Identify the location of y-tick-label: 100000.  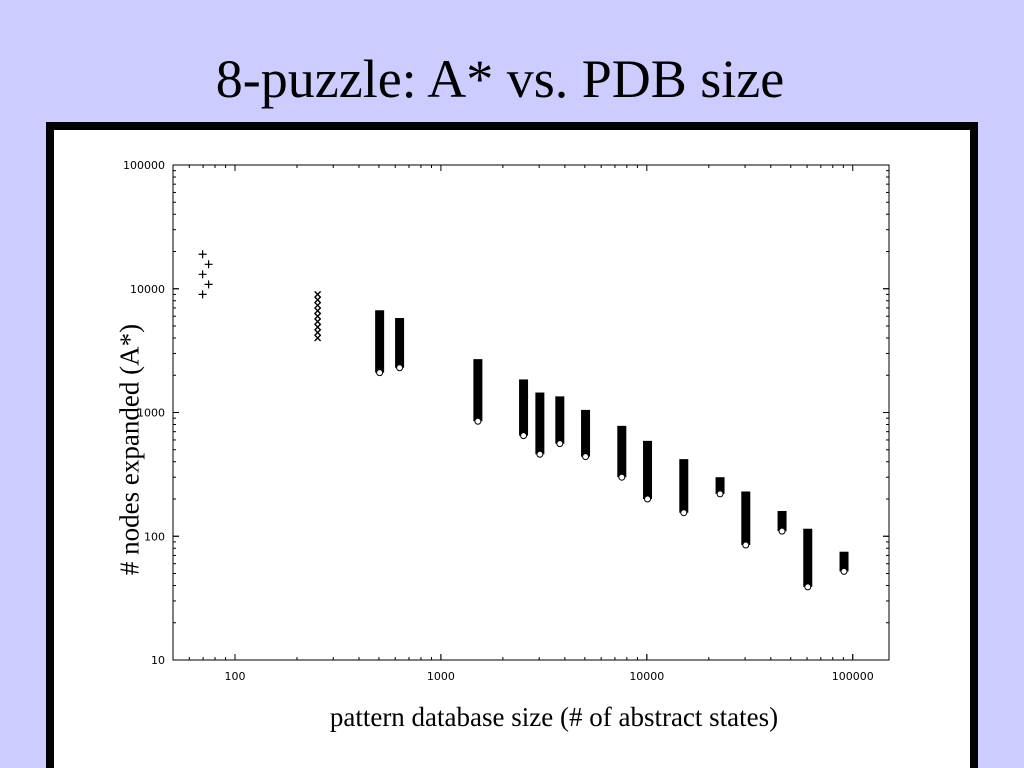
(144, 165).